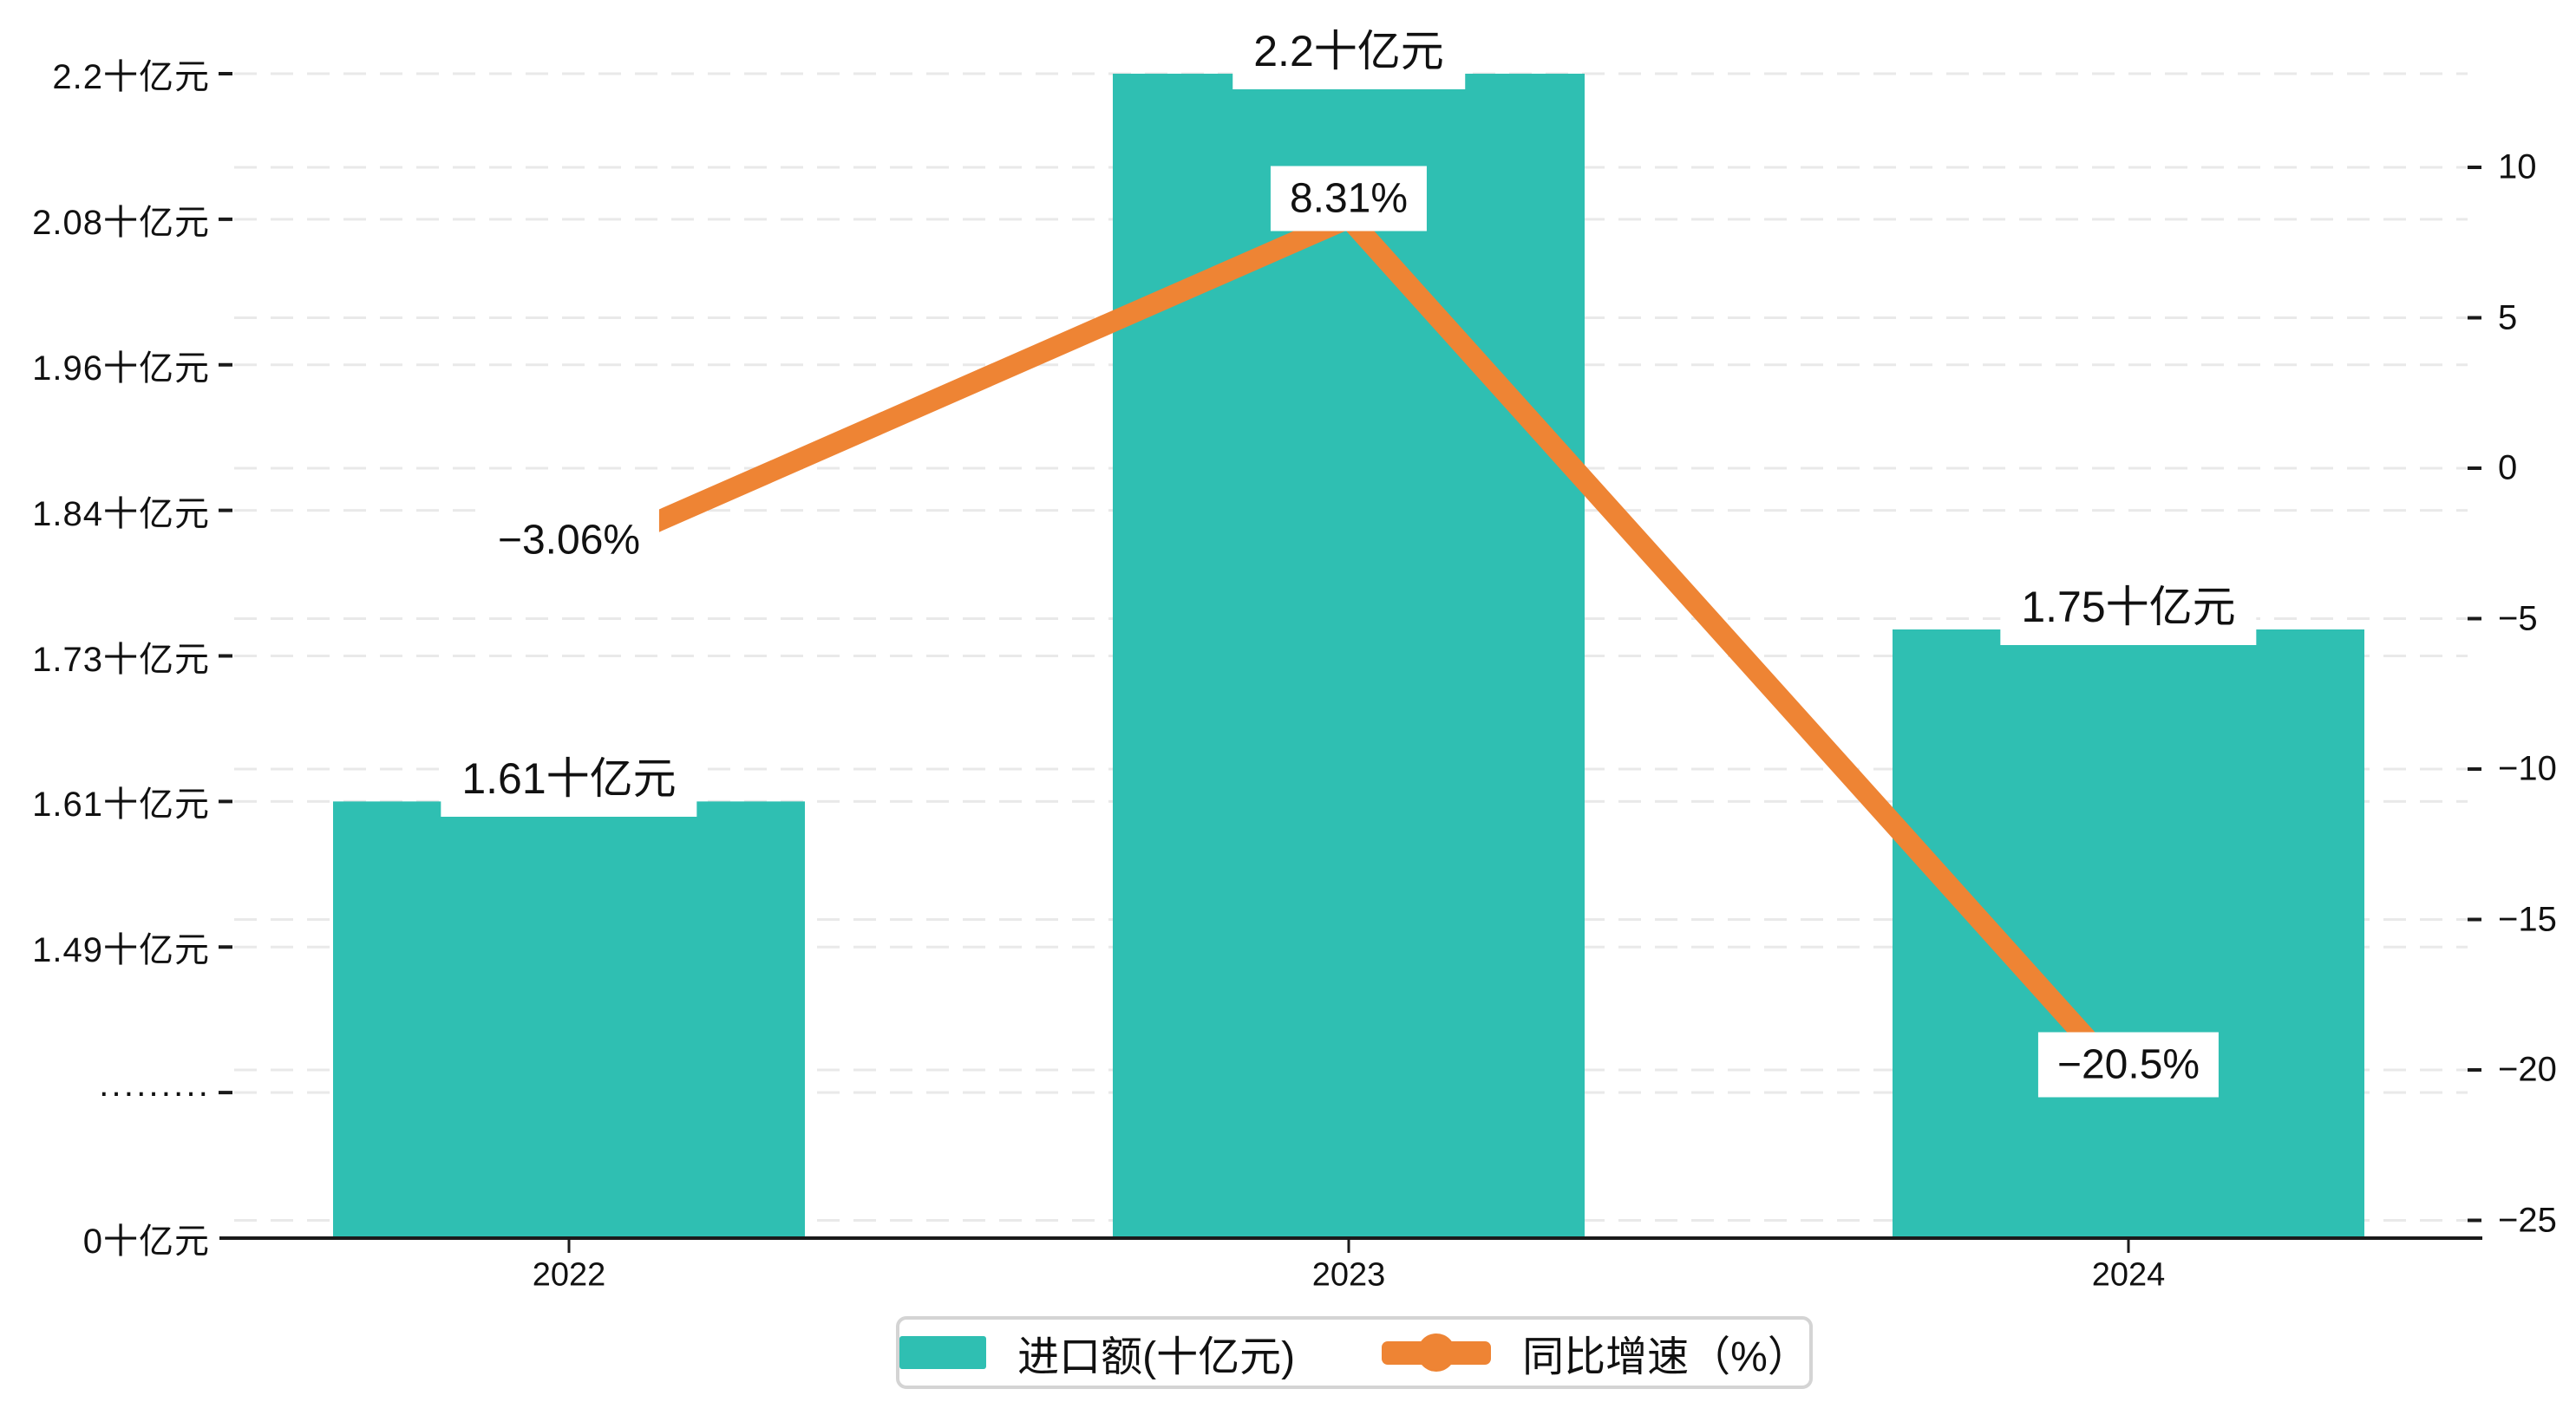 The height and width of the screenshot is (1415, 2576). I want to click on left-axis-label: 1.49十亿元, so click(121, 950).